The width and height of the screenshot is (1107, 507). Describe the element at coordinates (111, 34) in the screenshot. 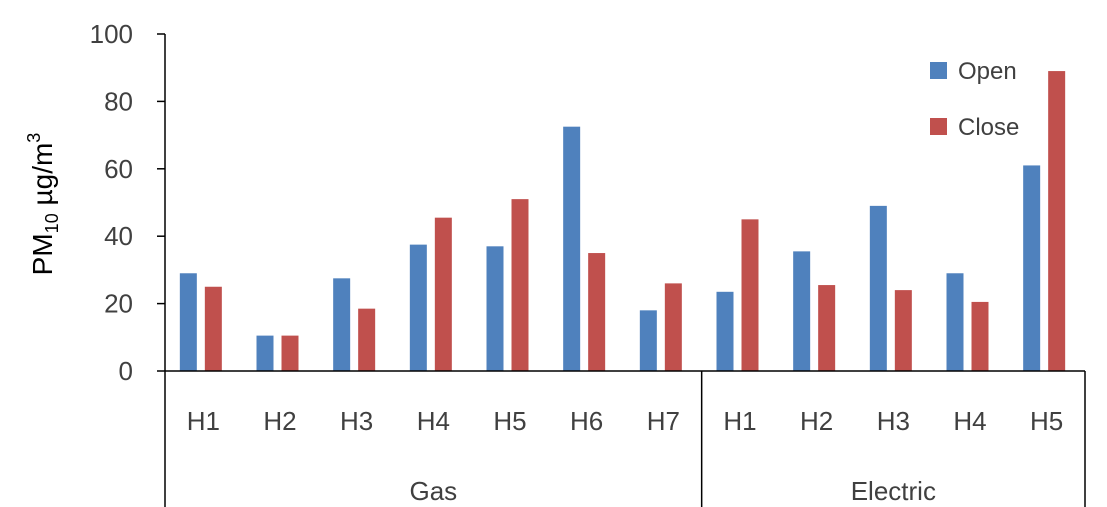

I see `y-tick-label-5: 100` at that location.